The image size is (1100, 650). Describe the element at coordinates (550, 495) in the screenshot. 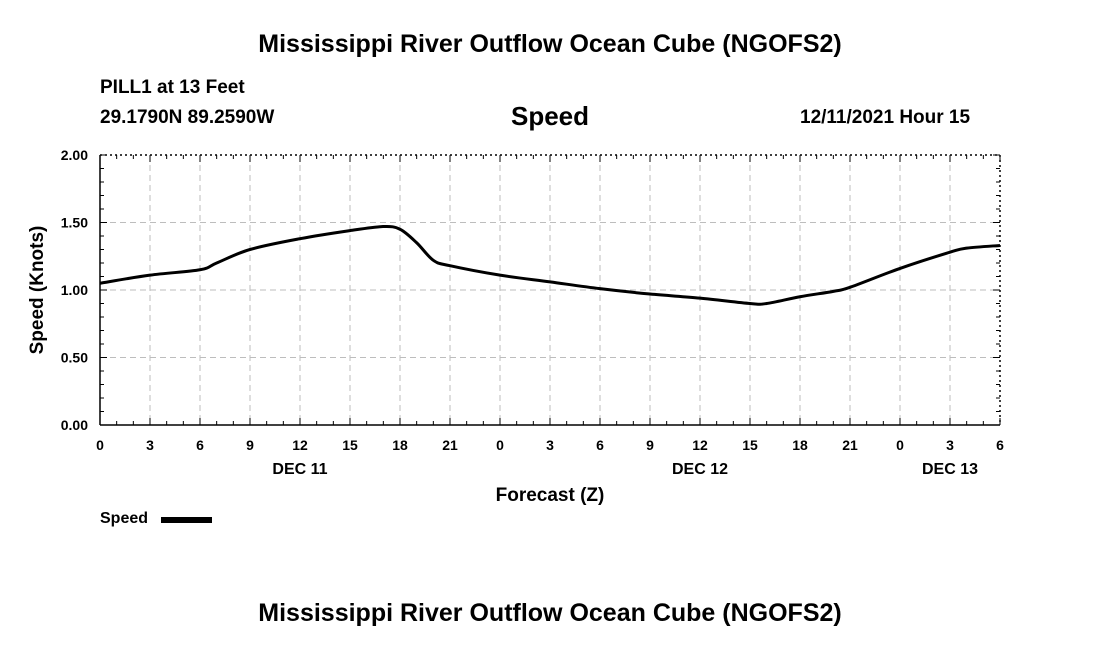

I see `x-axis-label: Forecast (Z)` at that location.